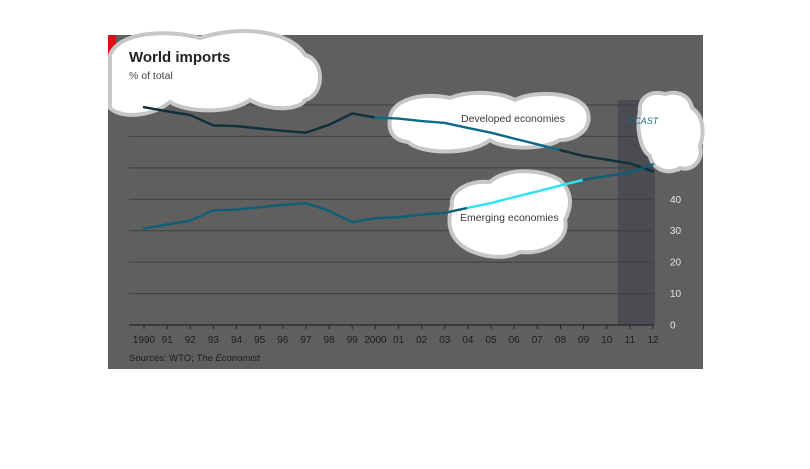 Image resolution: width=810 pixels, height=469 pixels. I want to click on x-tick-label: 94, so click(237, 340).